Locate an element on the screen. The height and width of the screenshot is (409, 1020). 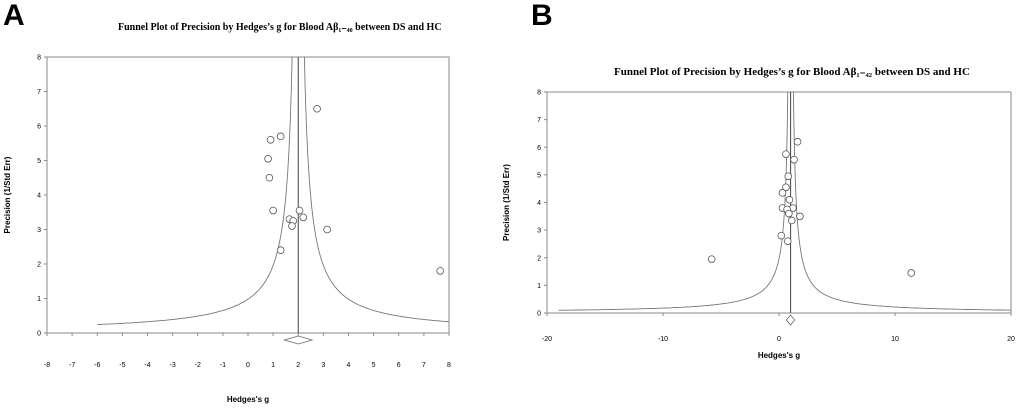
x-tick-label-a: -4 is located at coordinates (147, 365).